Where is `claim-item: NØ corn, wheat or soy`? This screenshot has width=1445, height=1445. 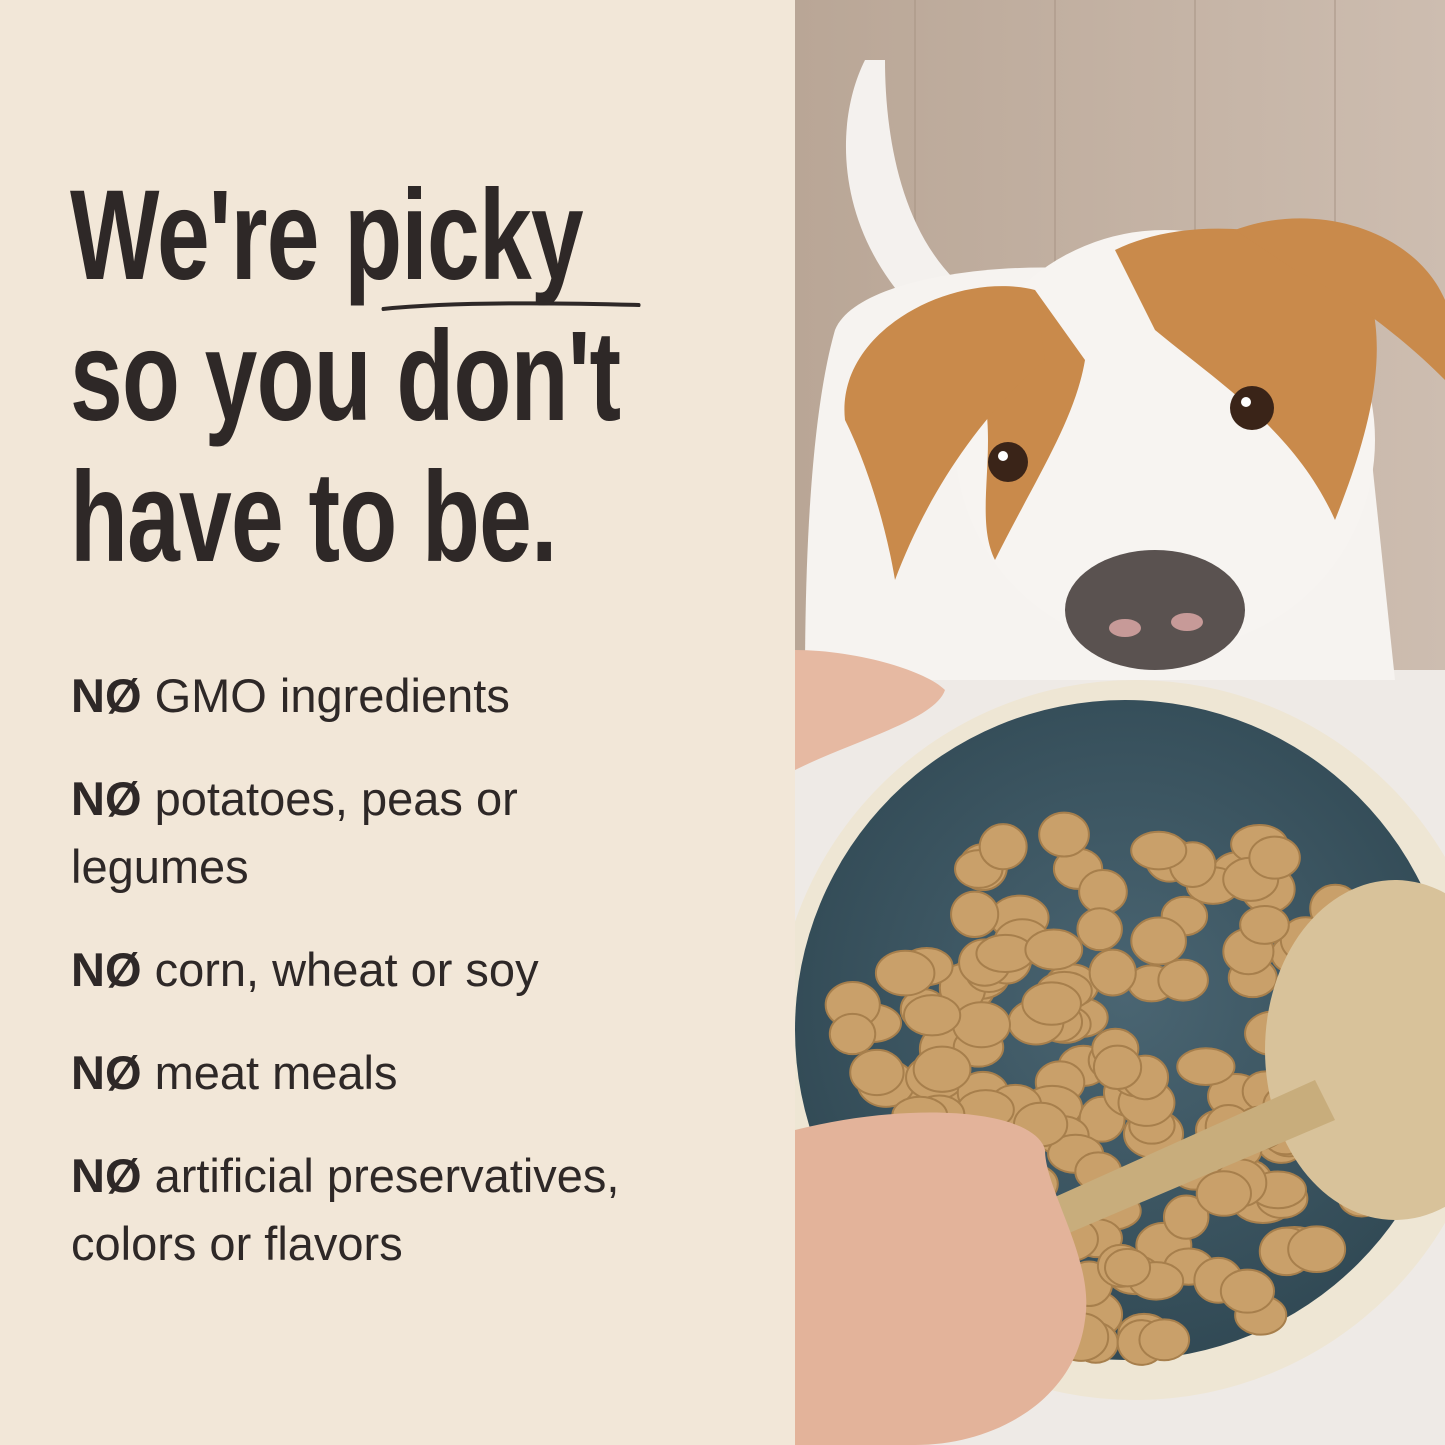
claim-item: NØ corn, wheat or soy is located at coordinates (421, 970).